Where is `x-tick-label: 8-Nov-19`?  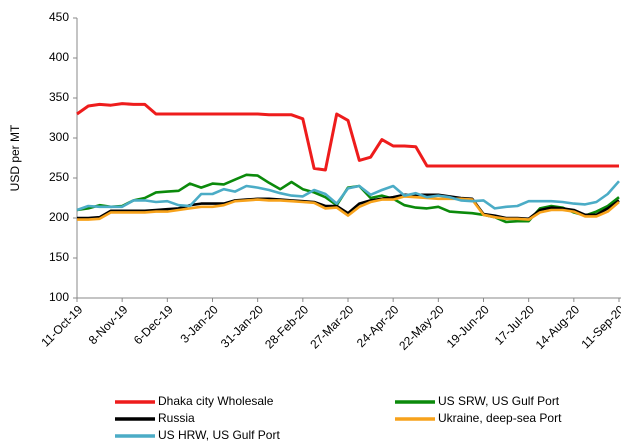 x-tick-label: 8-Nov-19 is located at coordinates (108, 324).